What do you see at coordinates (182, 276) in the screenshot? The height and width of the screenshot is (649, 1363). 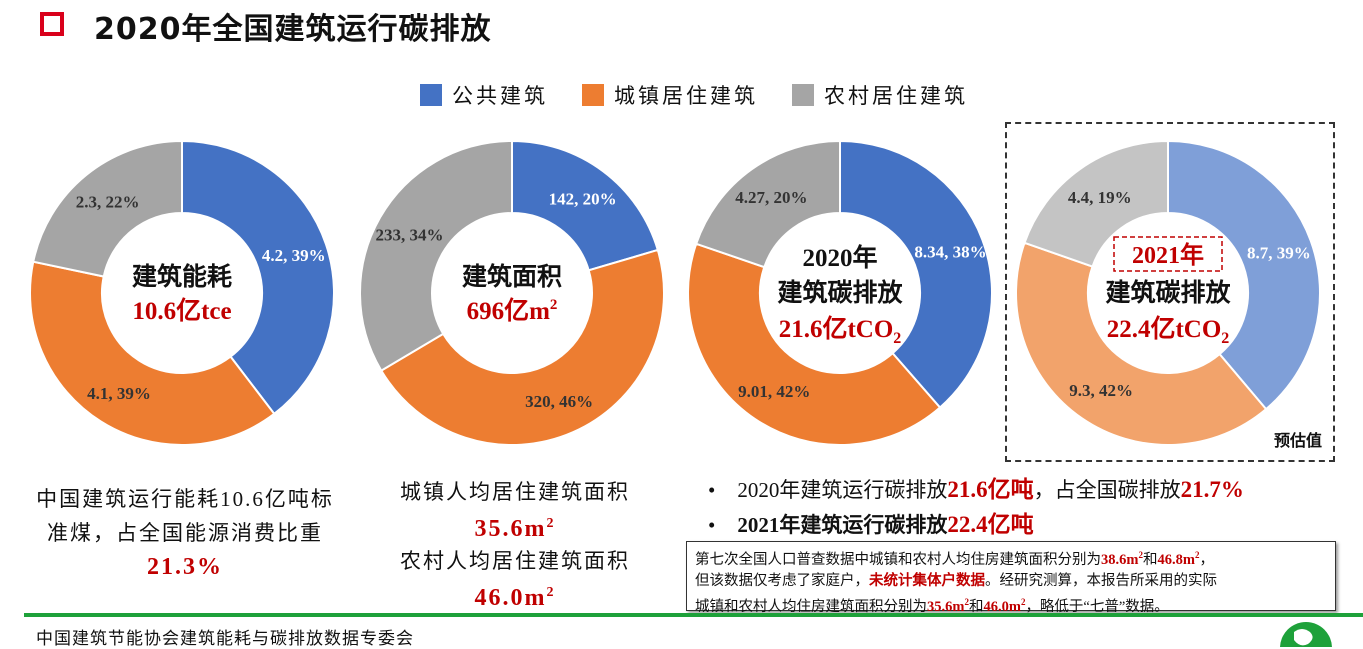 I see `center-title: 建筑能耗` at bounding box center [182, 276].